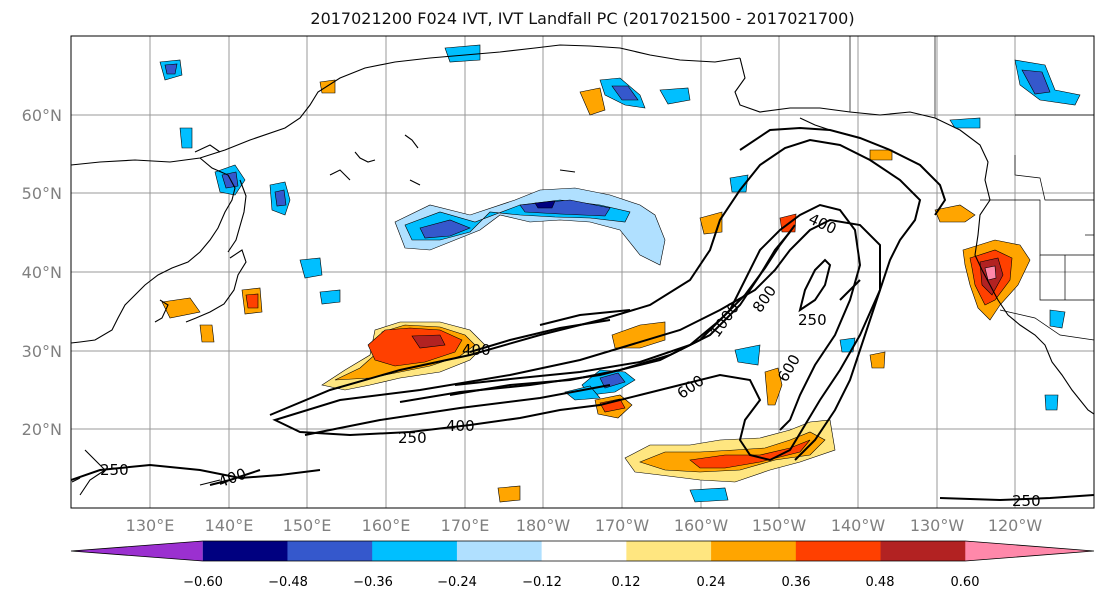 Image resolution: width=1105 pixels, height=601 pixels. I want to click on lon-label: 150°W, so click(779, 525).